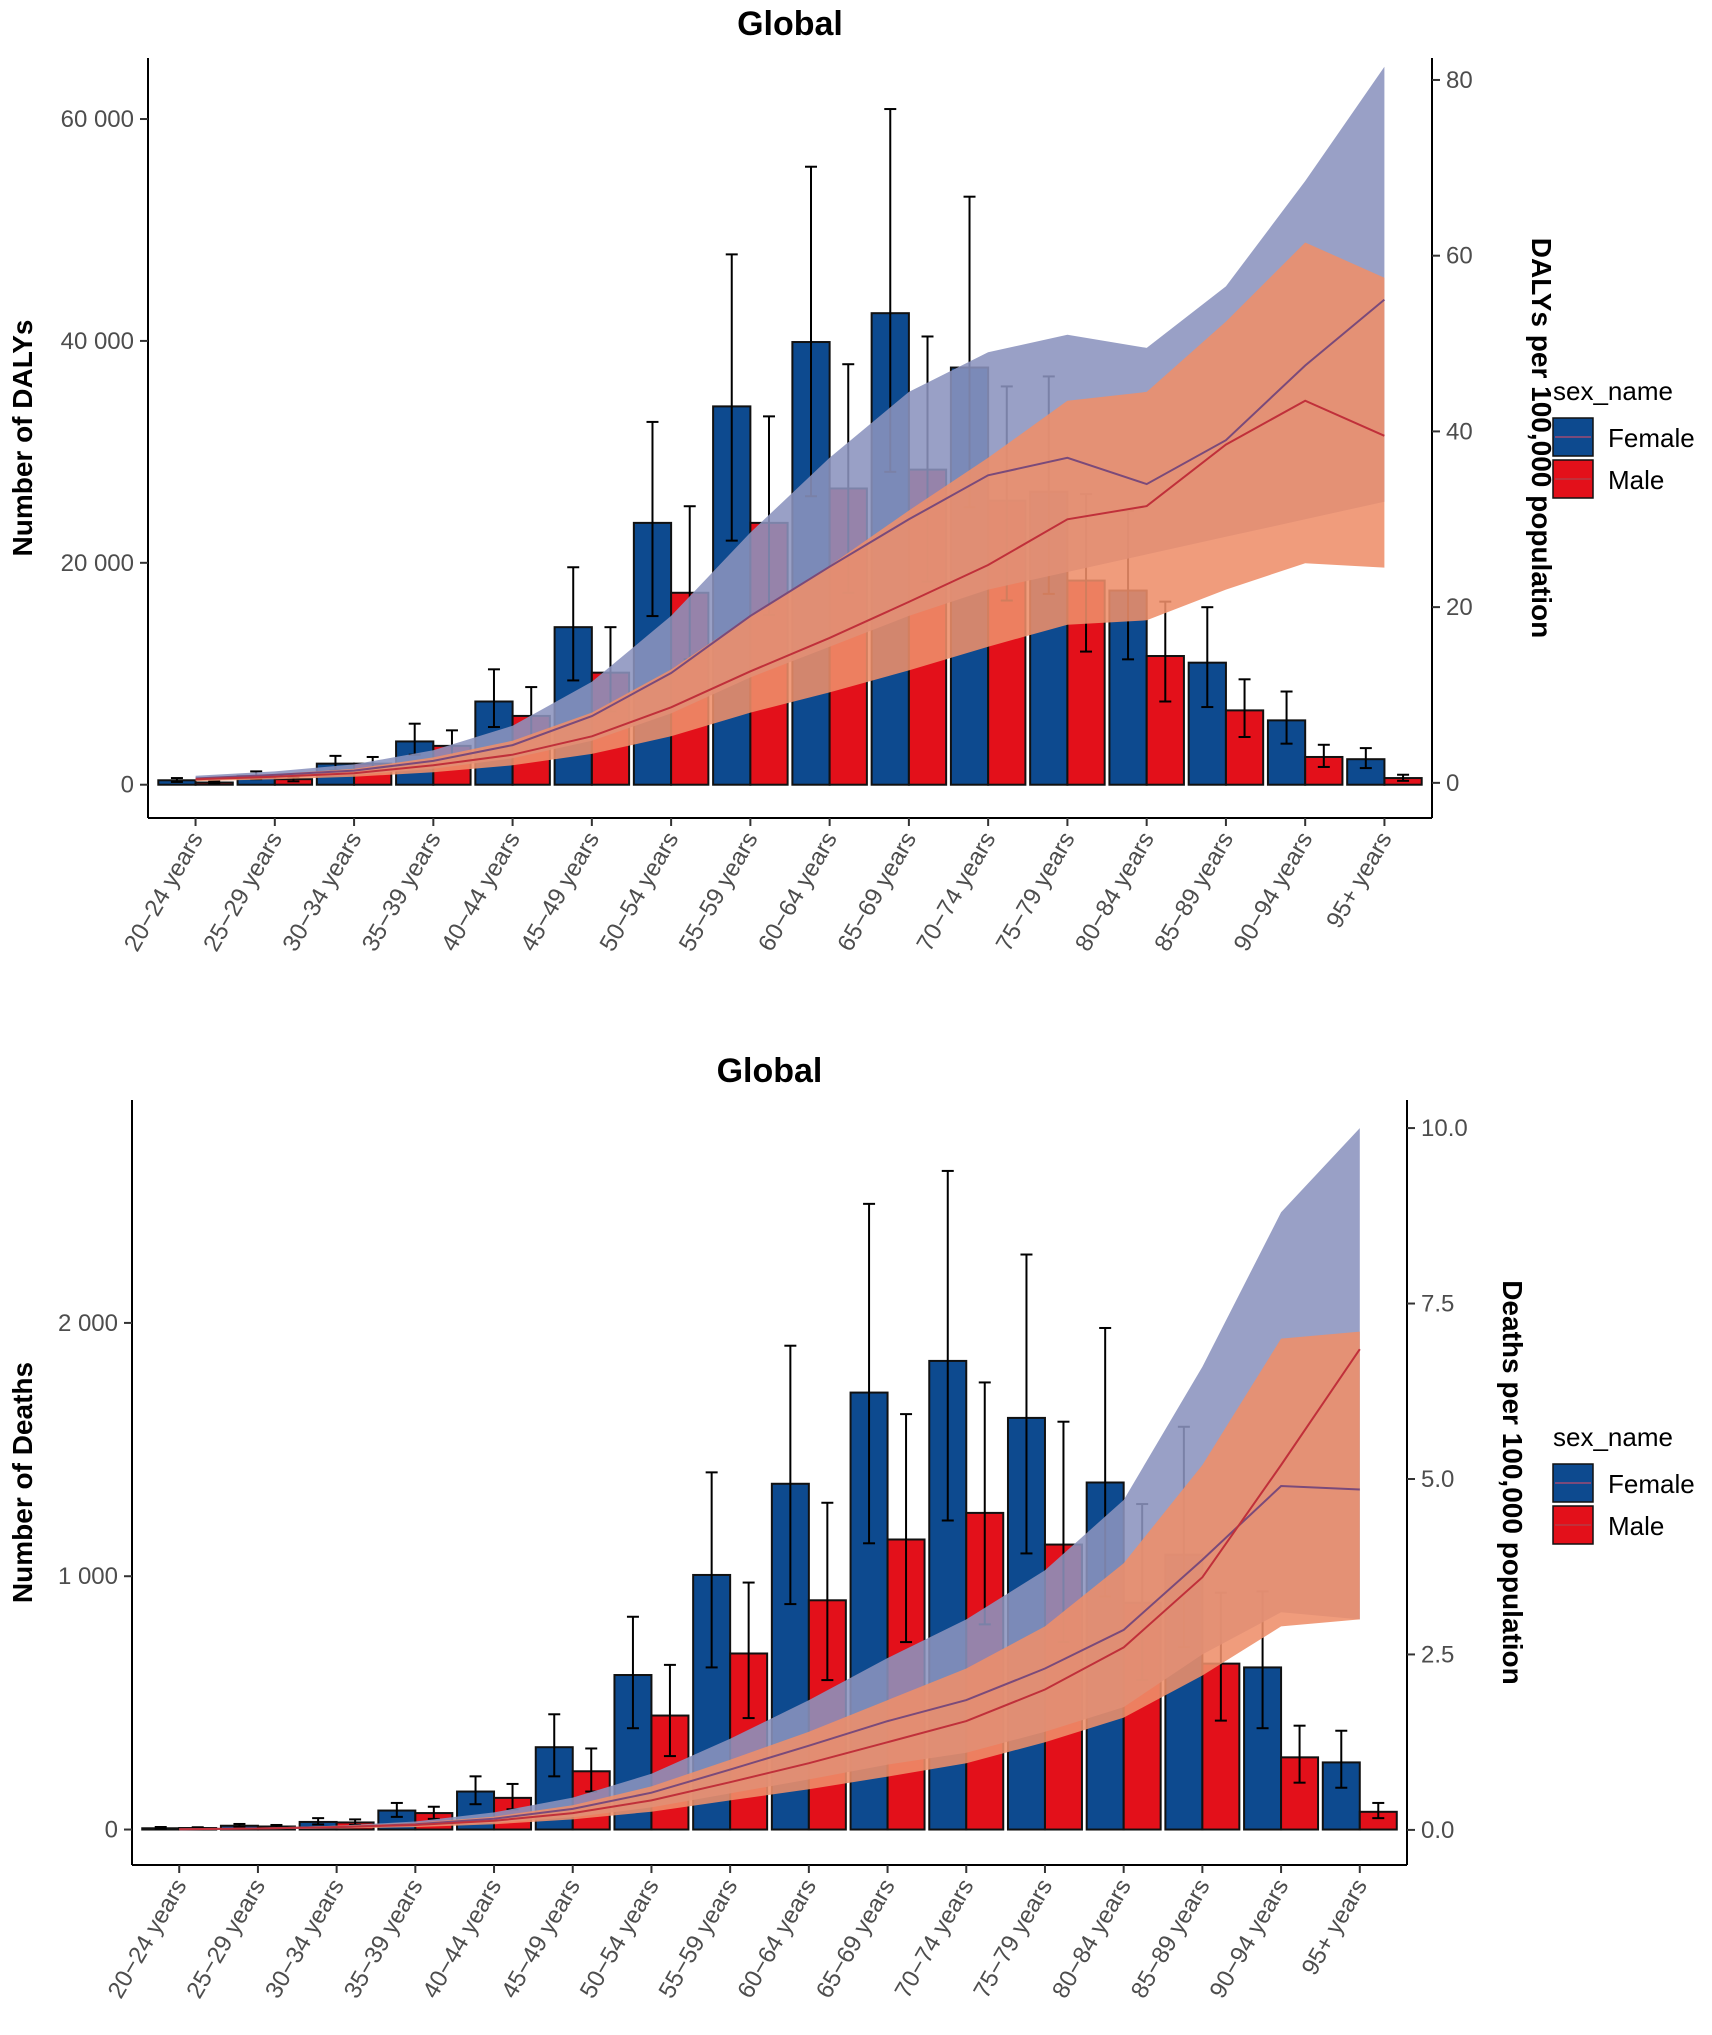 The image size is (1712, 2035). Describe the element at coordinates (1459, 607) in the screenshot. I see `y2-tick-label: 20` at that location.